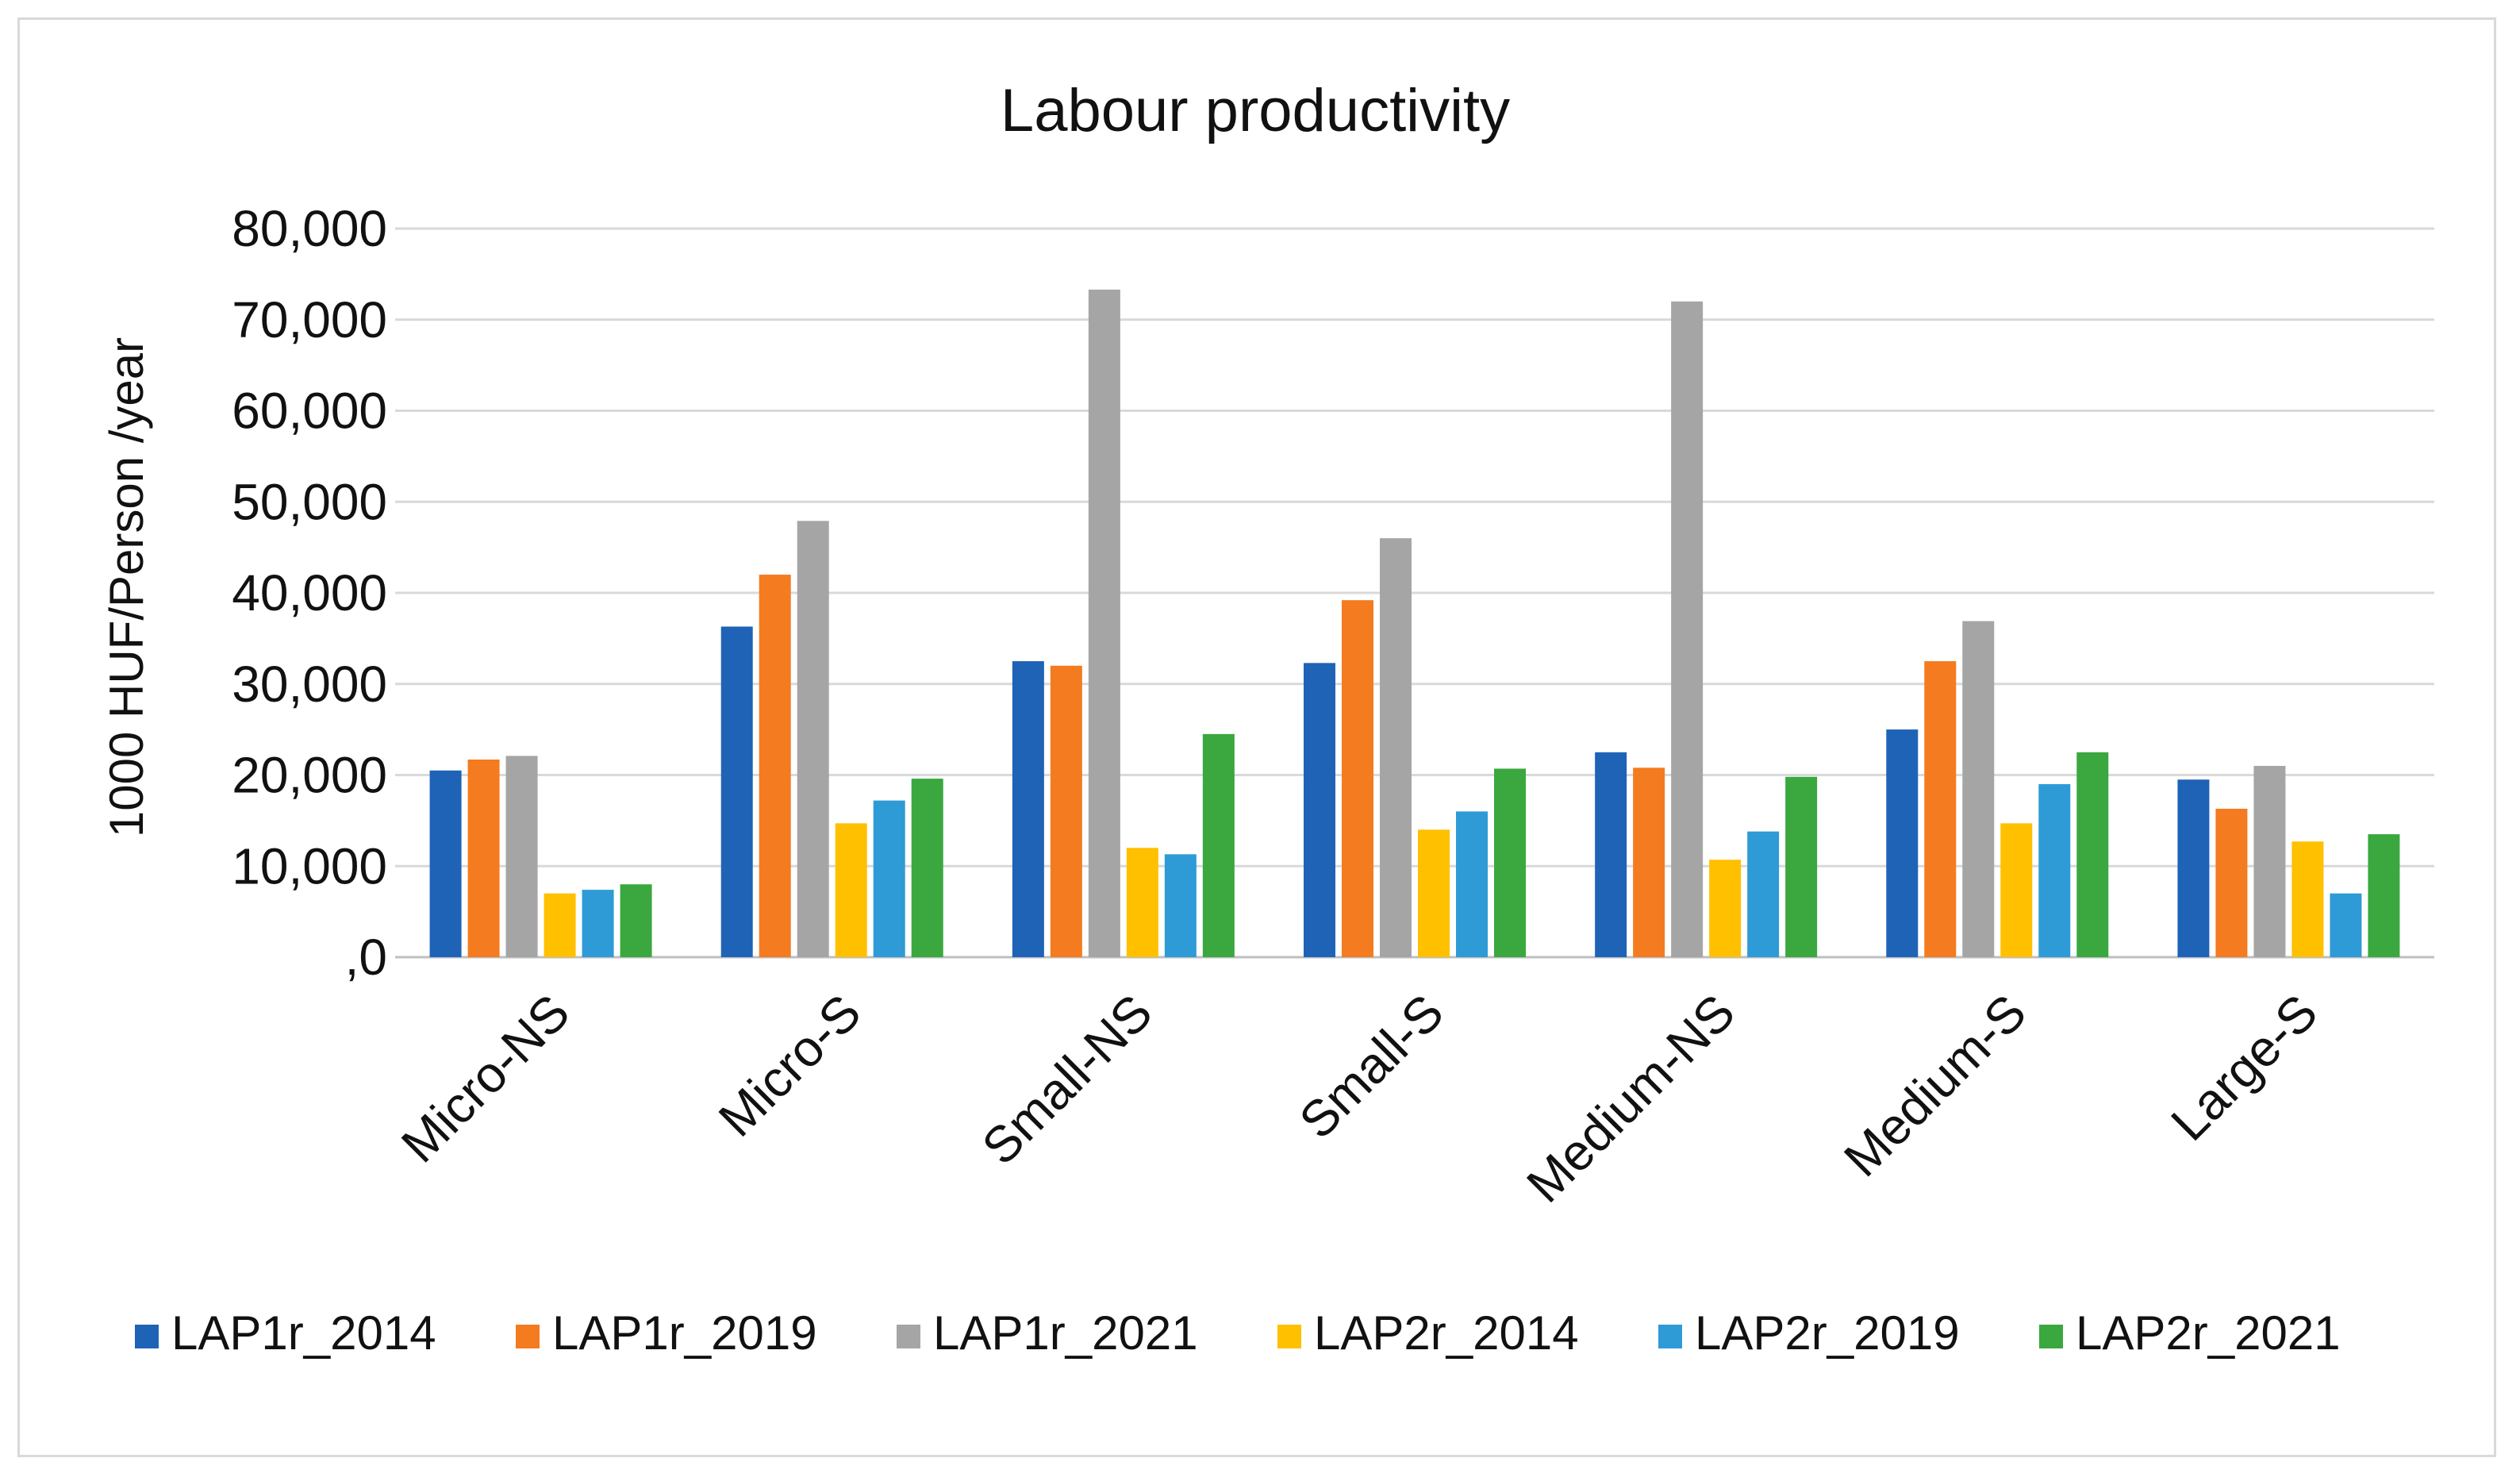 Image resolution: width=2520 pixels, height=1481 pixels. I want to click on bar-LAP2r_2014-Micro-NS, so click(560, 925).